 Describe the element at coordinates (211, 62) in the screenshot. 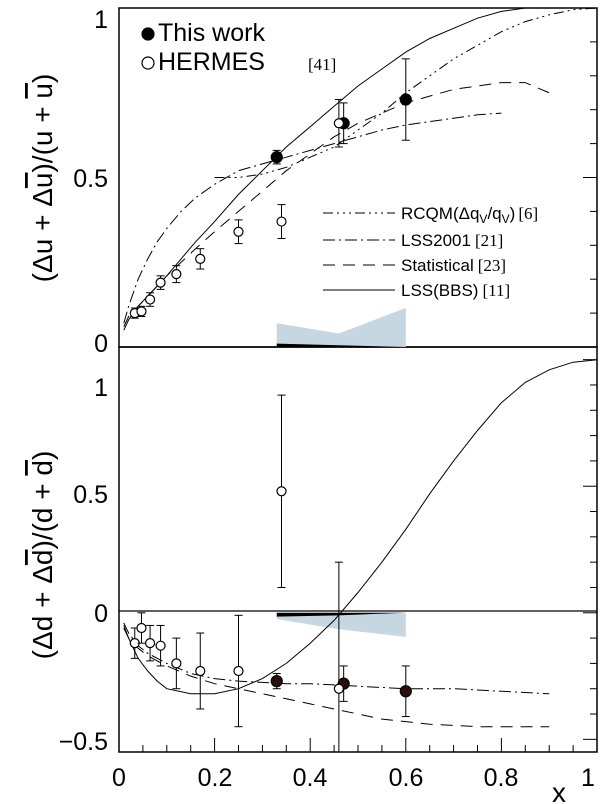

I see `legend-label-hermes: HERMES` at that location.